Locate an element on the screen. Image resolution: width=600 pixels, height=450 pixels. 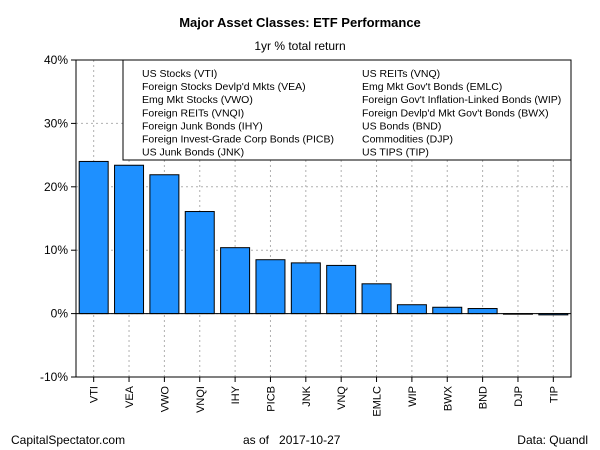
bar-picb is located at coordinates (270, 287).